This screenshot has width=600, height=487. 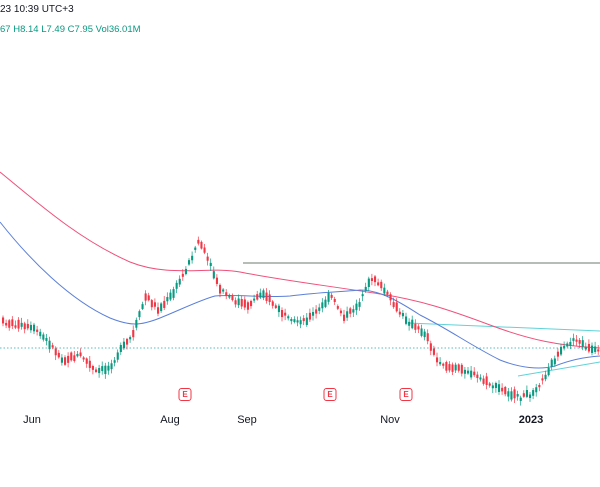 I want to click on ohlc-legend: 67 H8.14 L7.49 C7.95 Vol36.01M, so click(x=70, y=29).